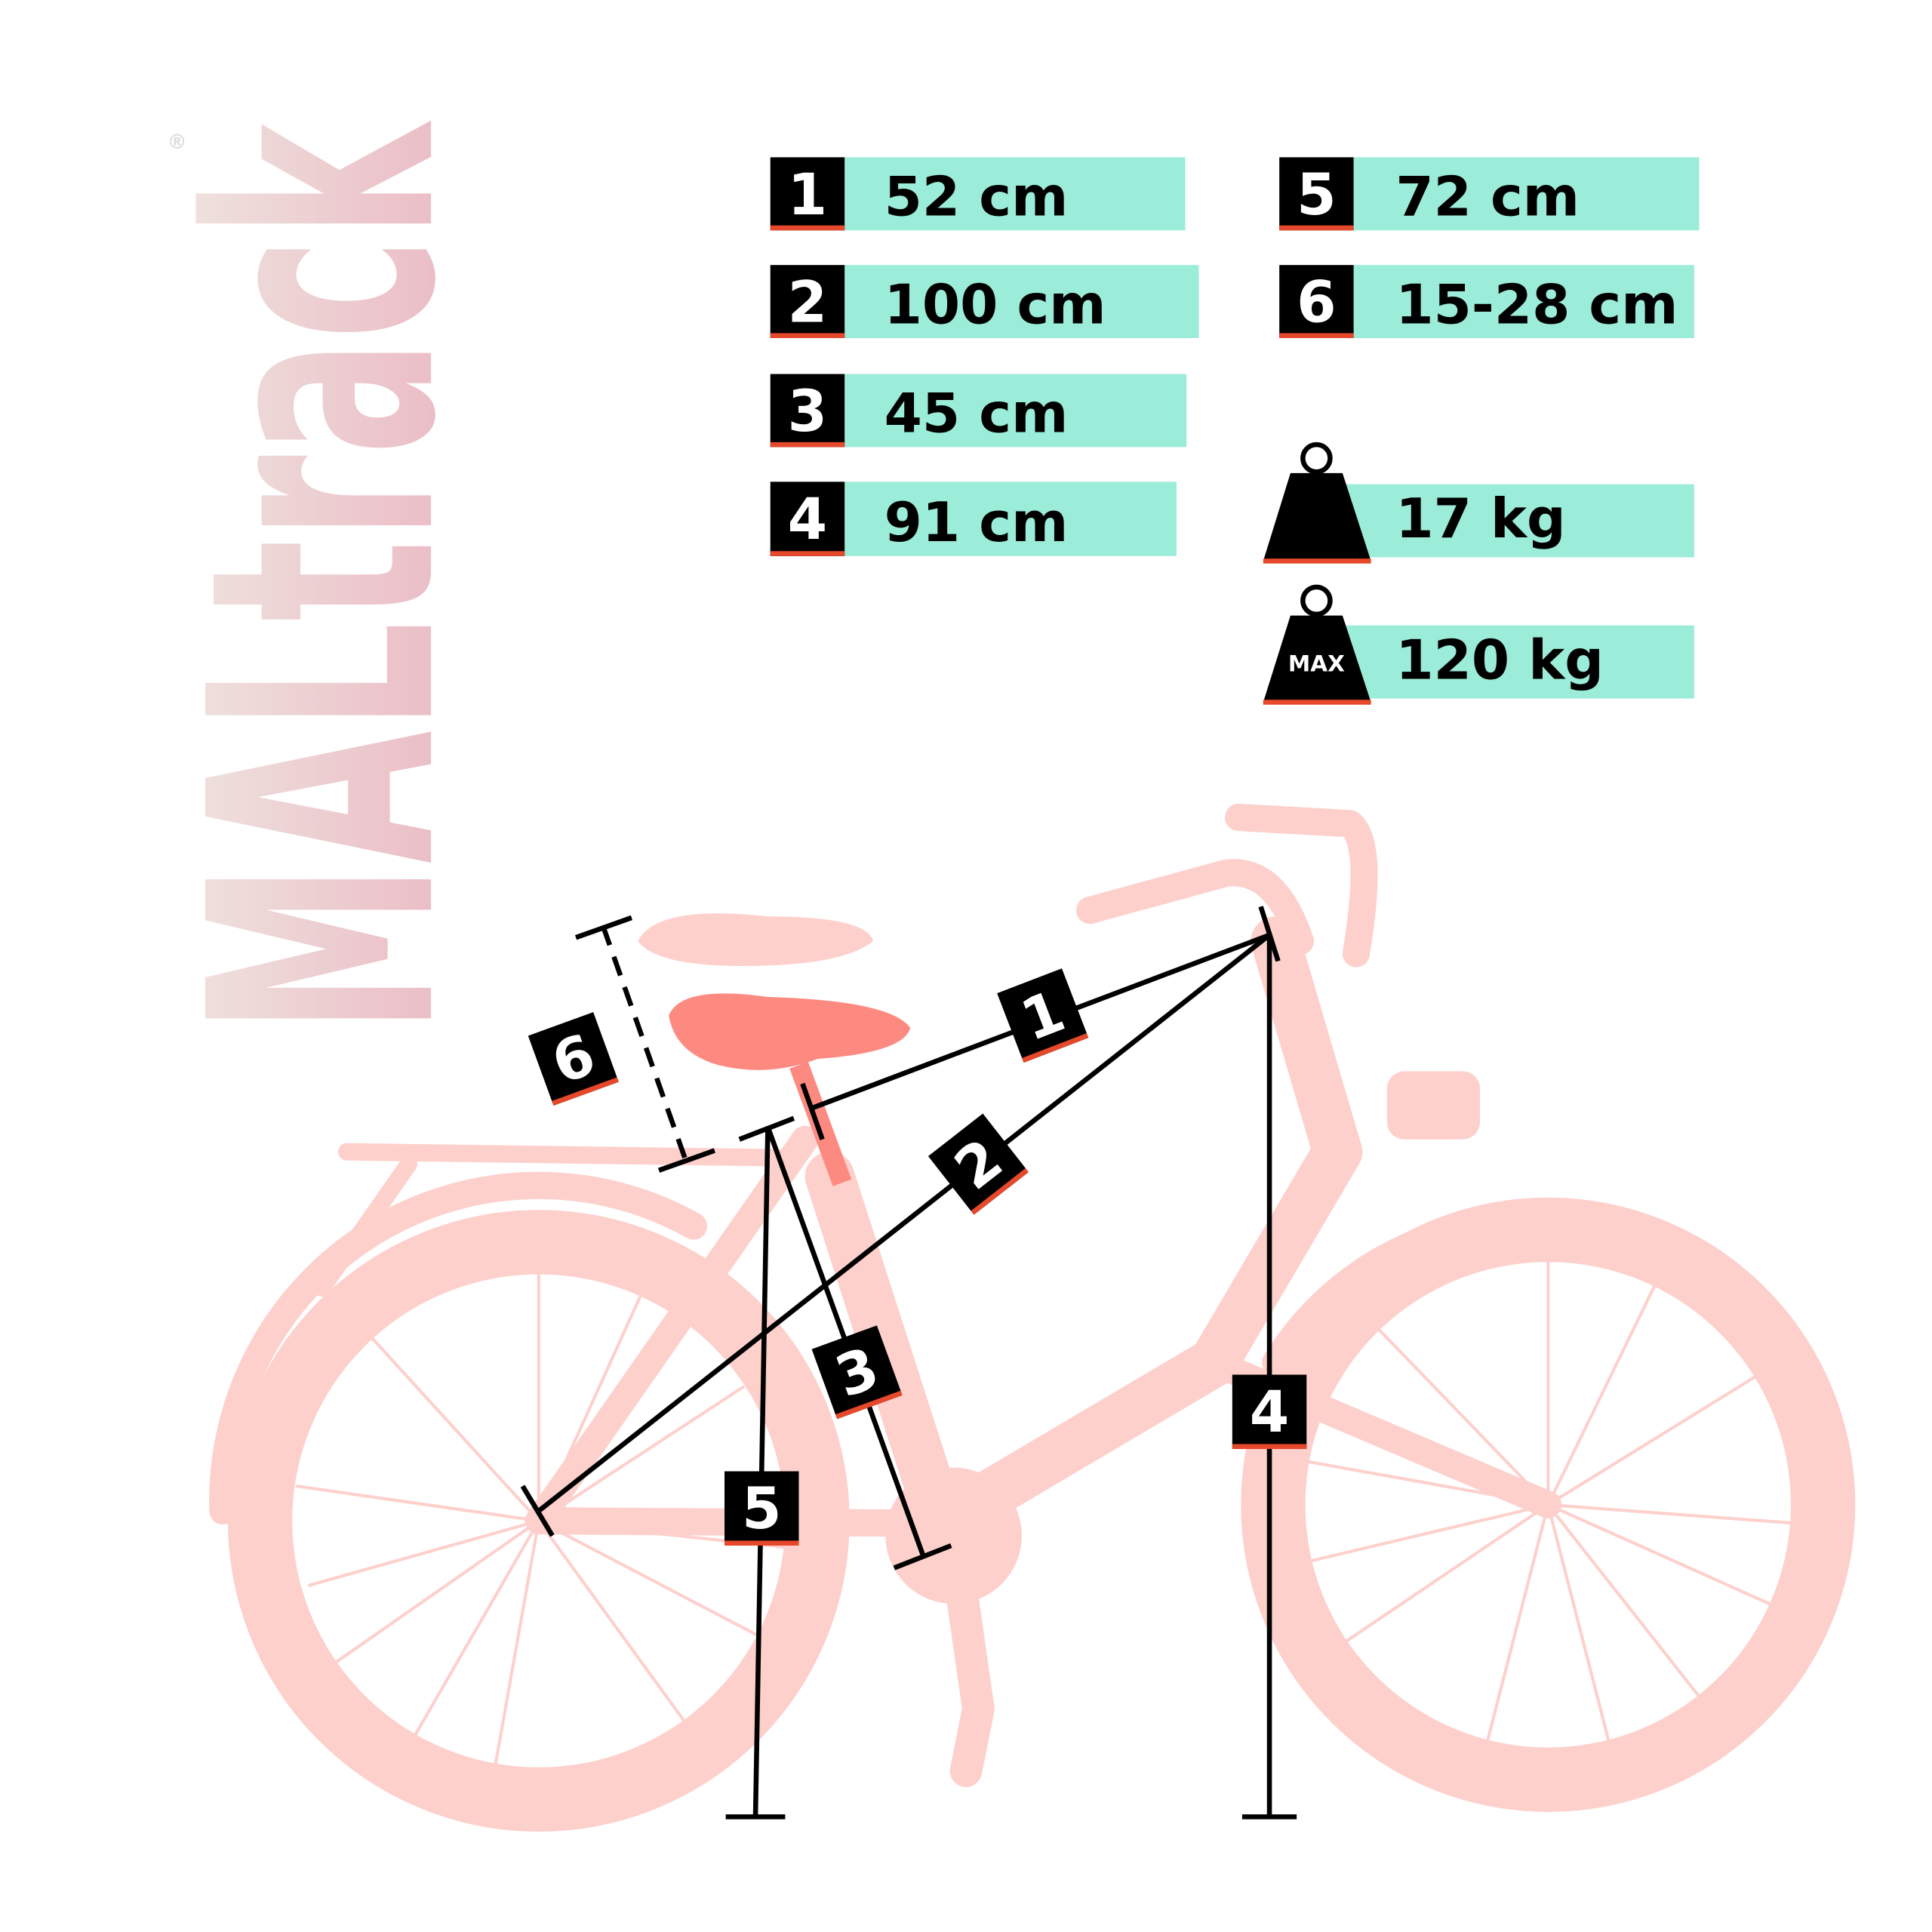 Image resolution: width=1932 pixels, height=1932 pixels. I want to click on svg-text: 15-28 cm, so click(1536, 305).